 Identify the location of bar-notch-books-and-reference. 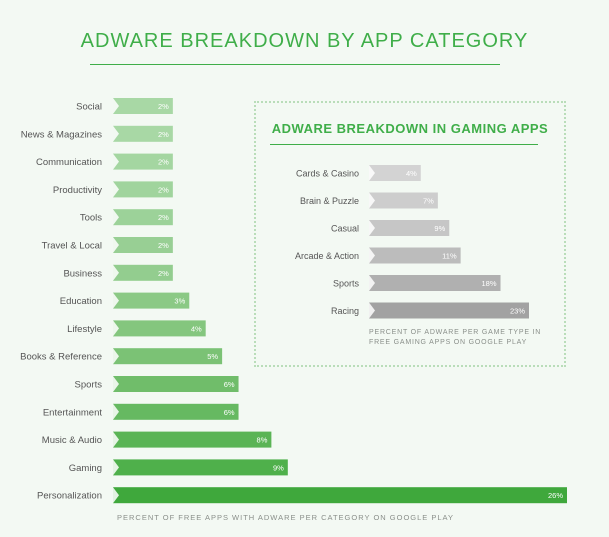
(116, 356).